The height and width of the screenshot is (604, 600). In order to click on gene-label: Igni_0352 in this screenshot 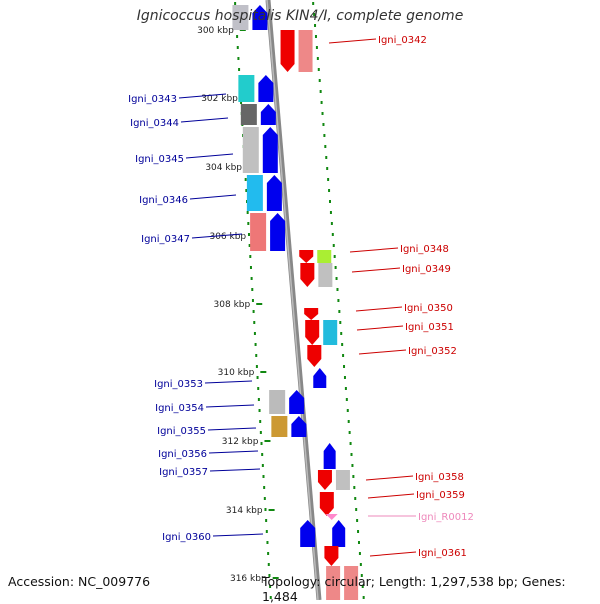, I will do `click(432, 351)`.